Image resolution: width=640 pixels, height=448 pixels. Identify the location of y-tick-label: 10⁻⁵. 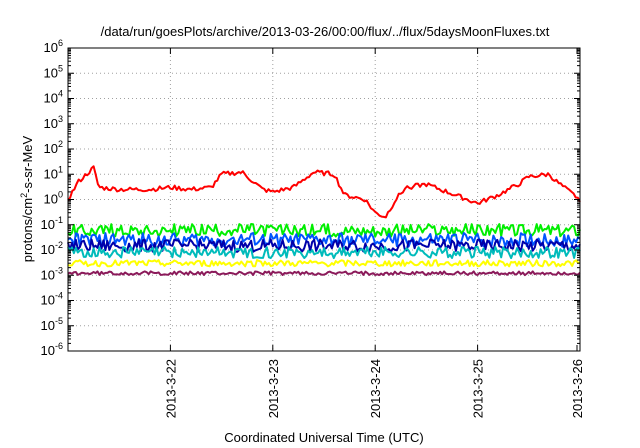
(52, 324).